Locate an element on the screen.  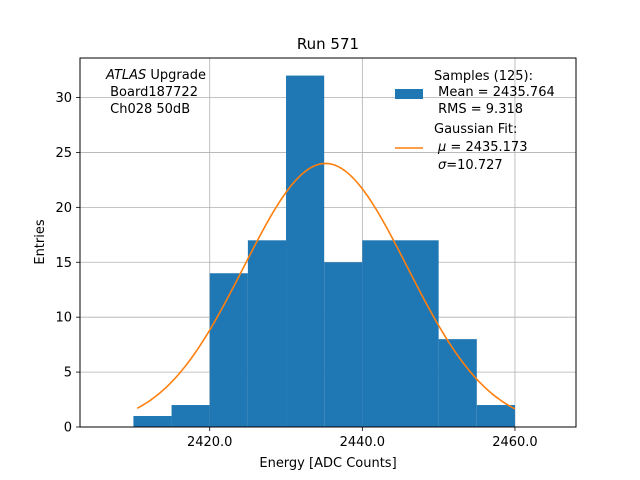
legend-gaussian-line-2: μ = 2435.173 is located at coordinates (482, 147).